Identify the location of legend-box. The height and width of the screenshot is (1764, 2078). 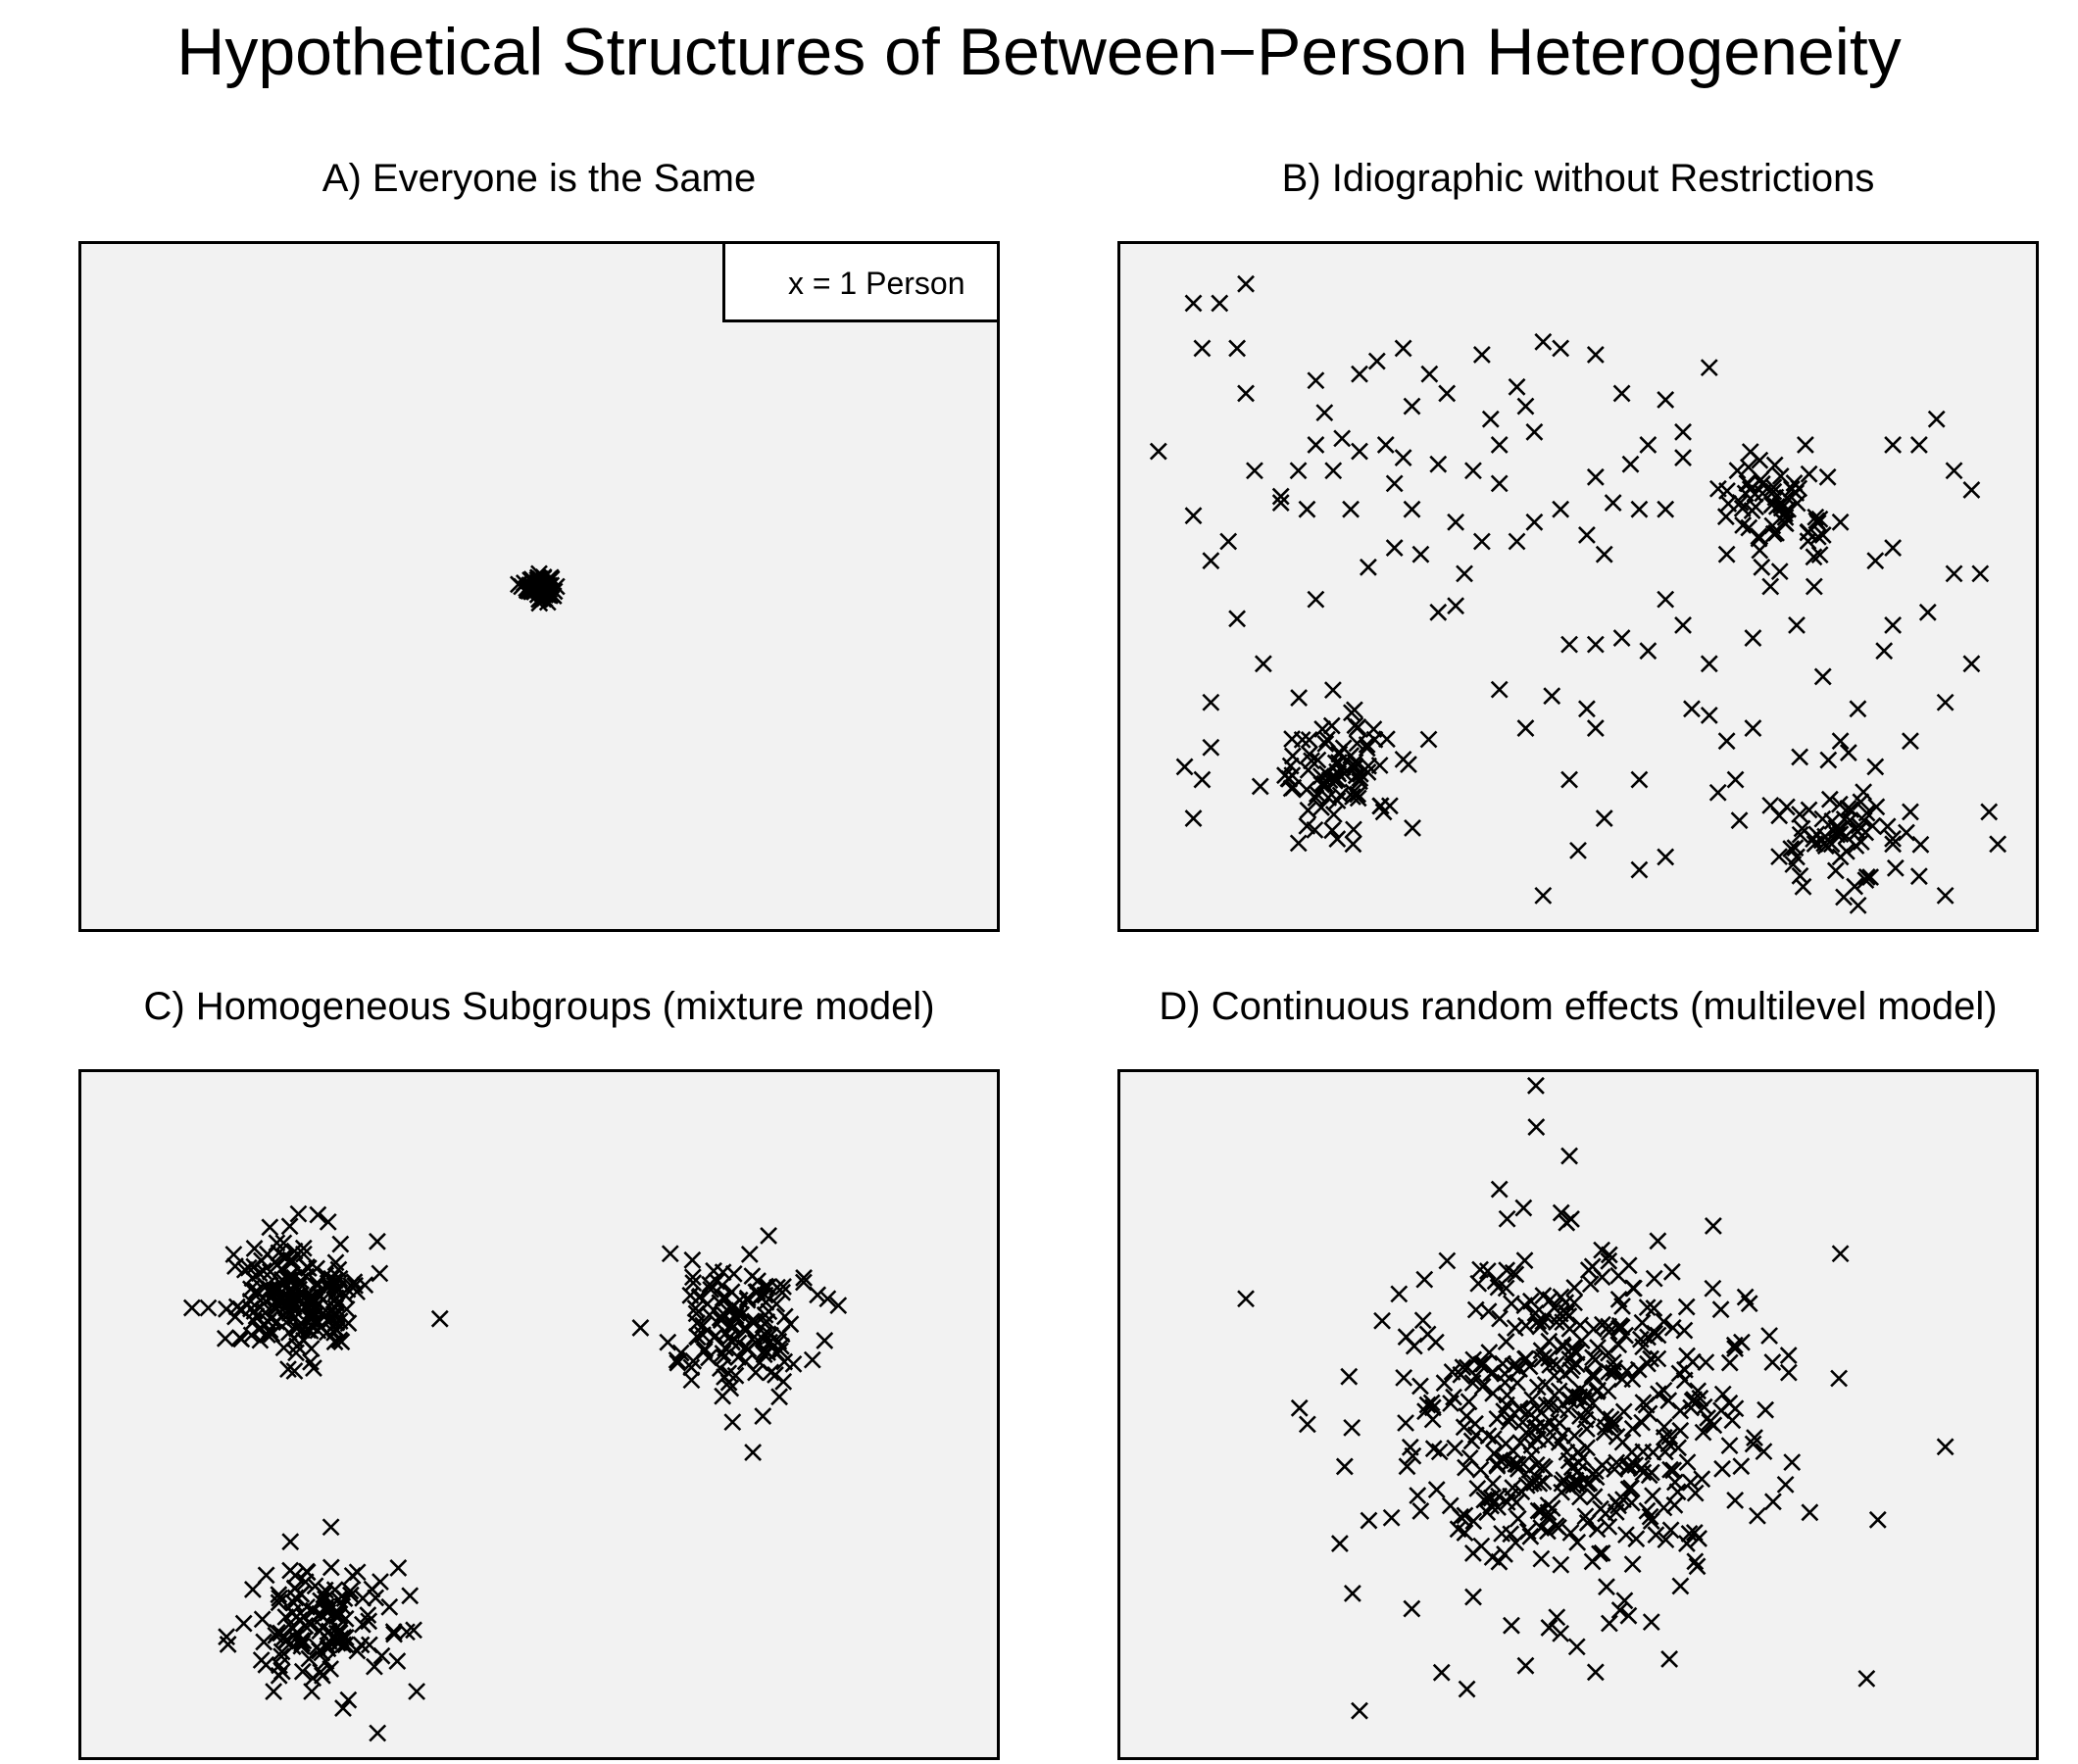
(861, 281).